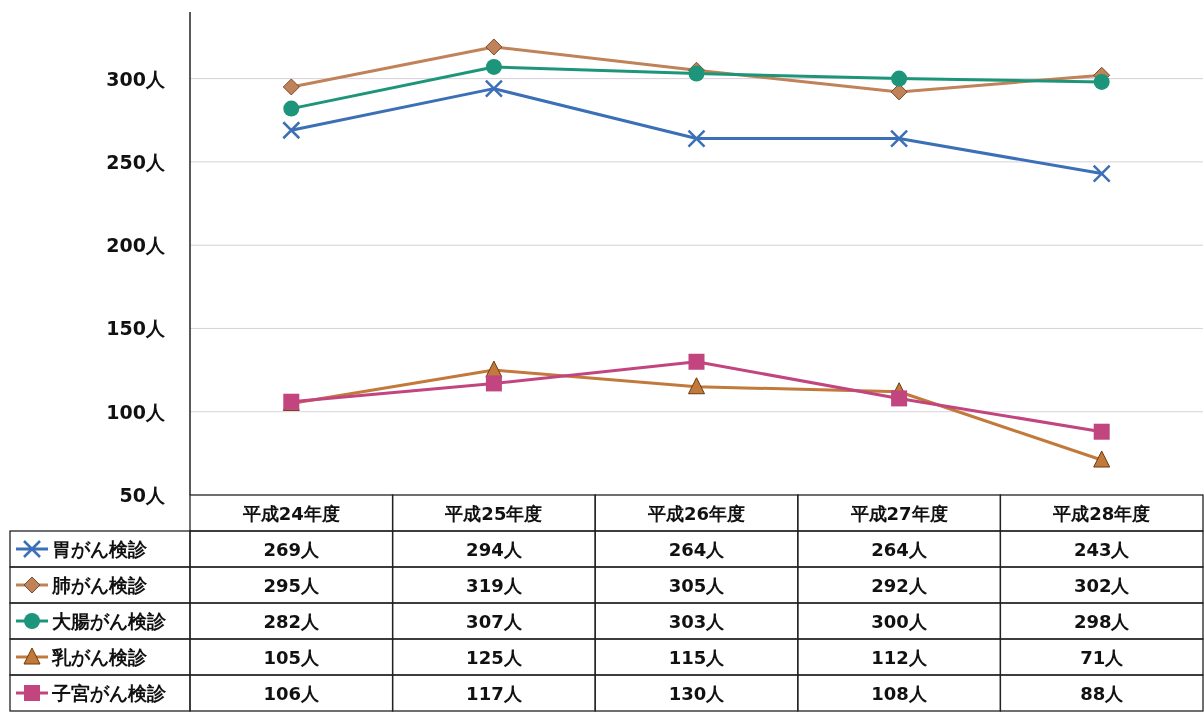 The image size is (1204, 715). What do you see at coordinates (142, 495) in the screenshot?
I see `y-tick-label: 50人` at bounding box center [142, 495].